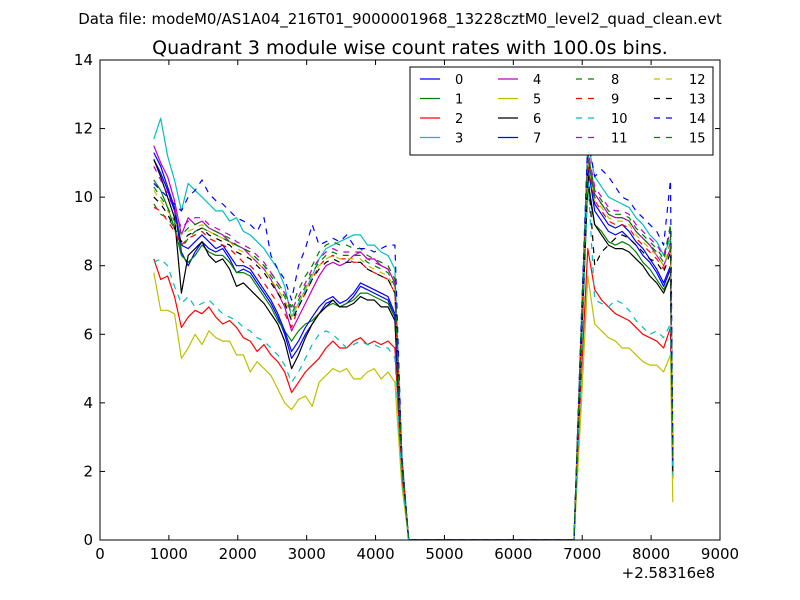 The image size is (800, 600). What do you see at coordinates (537, 80) in the screenshot?
I see `legend-label-4: 4` at bounding box center [537, 80].